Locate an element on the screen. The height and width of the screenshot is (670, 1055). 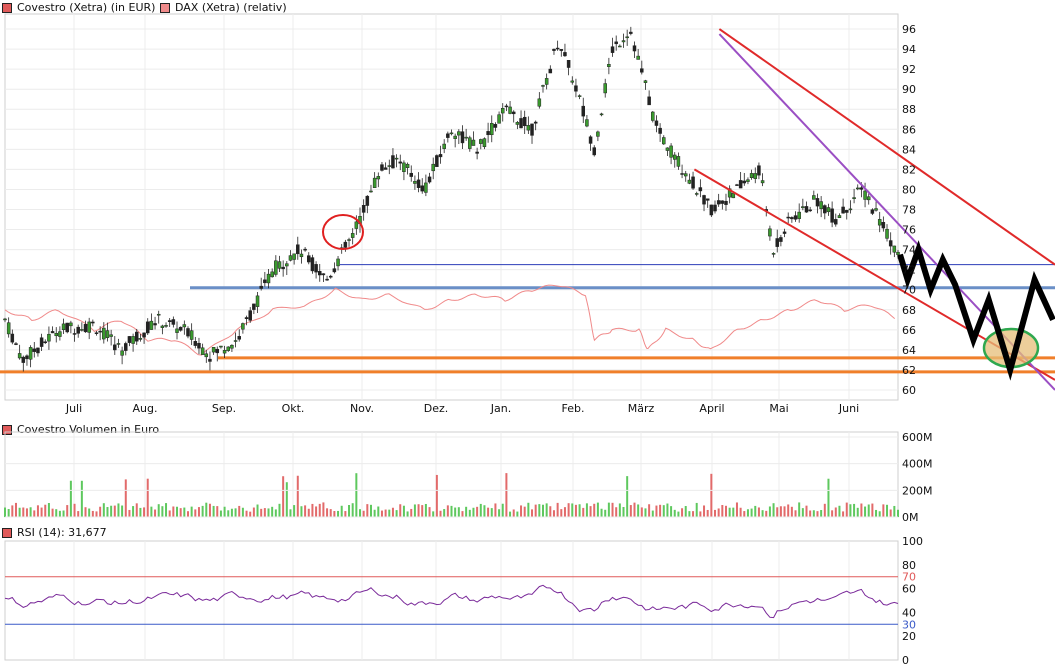
rsi-tick-label: 0 is located at coordinates (905, 660).